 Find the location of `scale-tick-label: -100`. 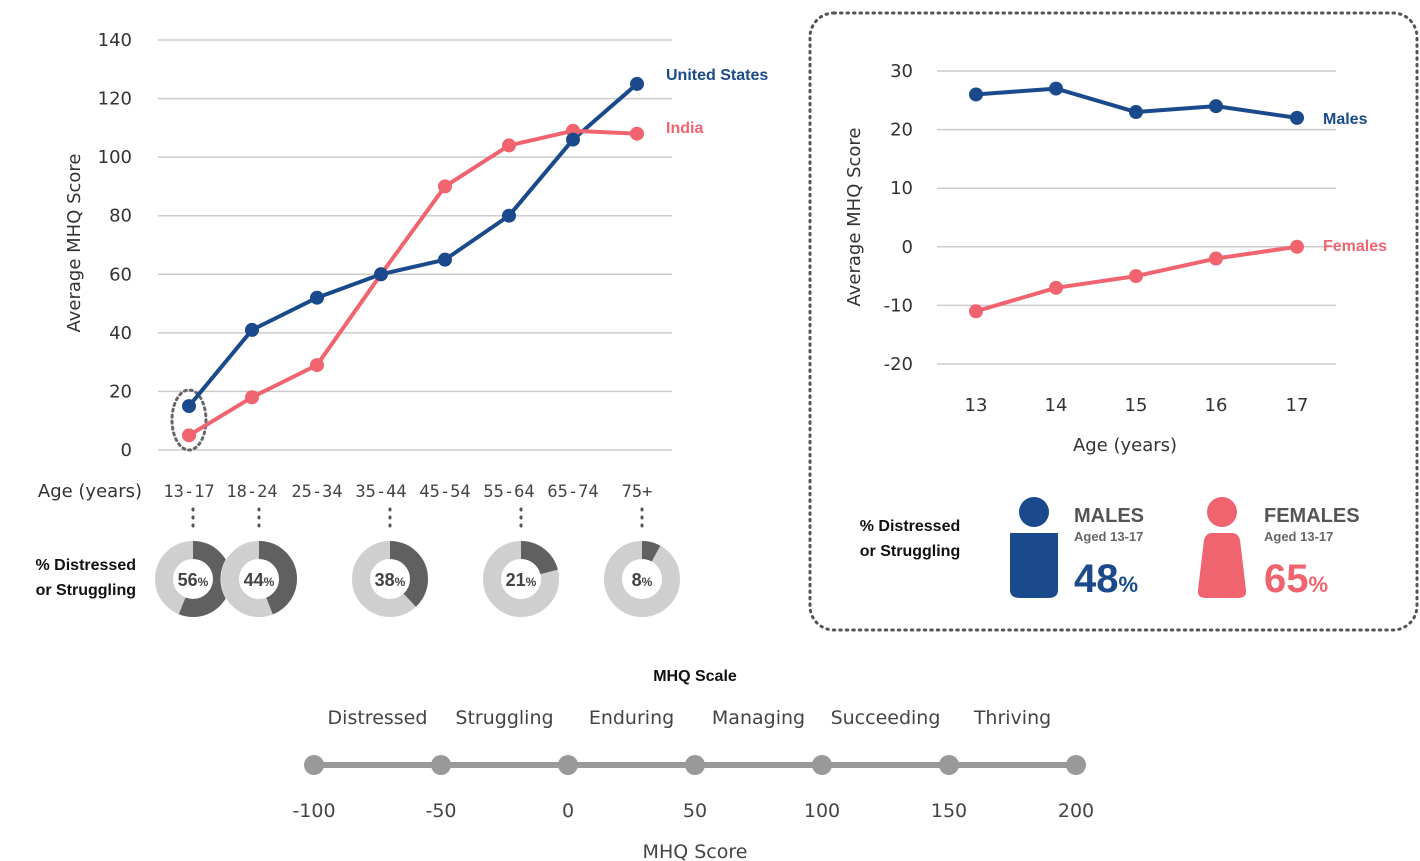

scale-tick-label: -100 is located at coordinates (313, 811).